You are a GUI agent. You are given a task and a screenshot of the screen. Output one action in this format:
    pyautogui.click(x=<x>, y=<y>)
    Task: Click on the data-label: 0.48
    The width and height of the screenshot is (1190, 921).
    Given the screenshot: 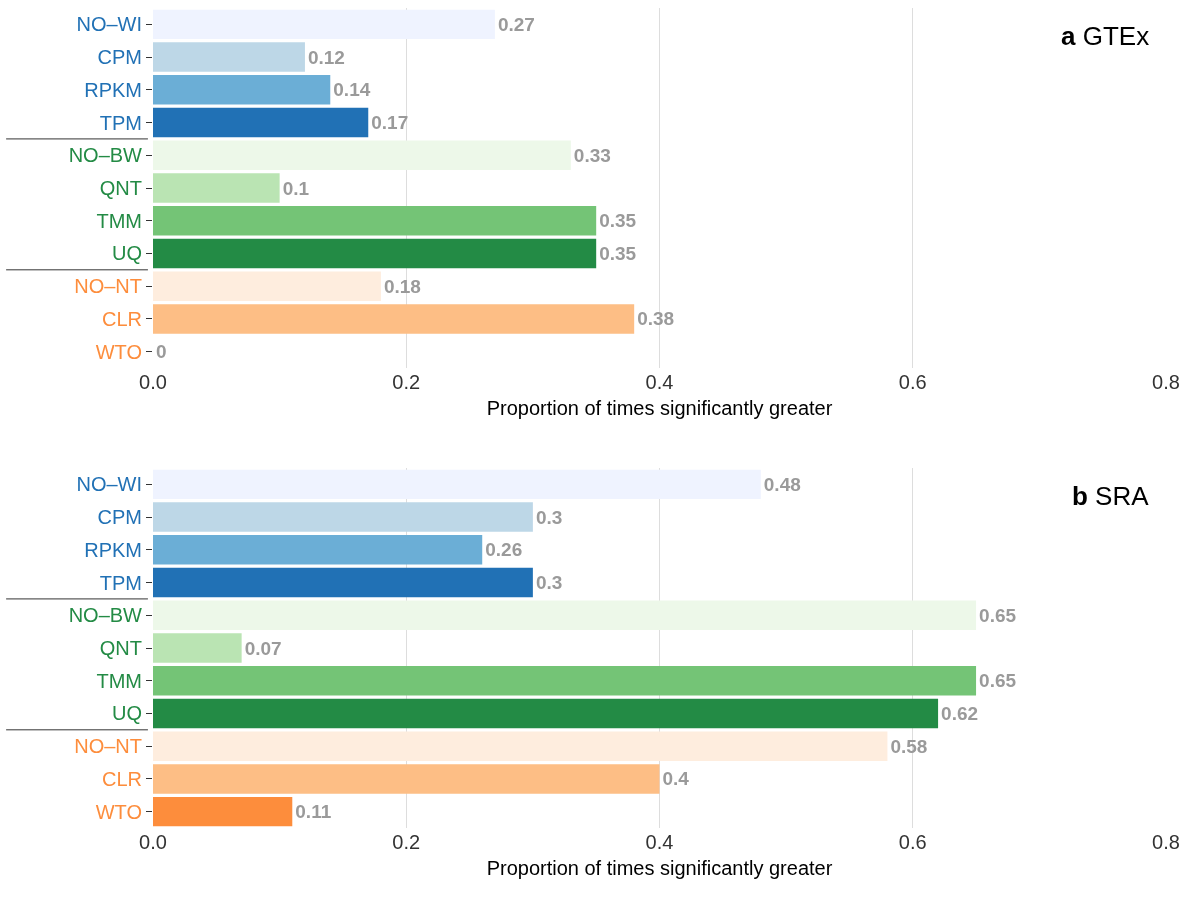 What is the action you would take?
    pyautogui.click(x=782, y=484)
    